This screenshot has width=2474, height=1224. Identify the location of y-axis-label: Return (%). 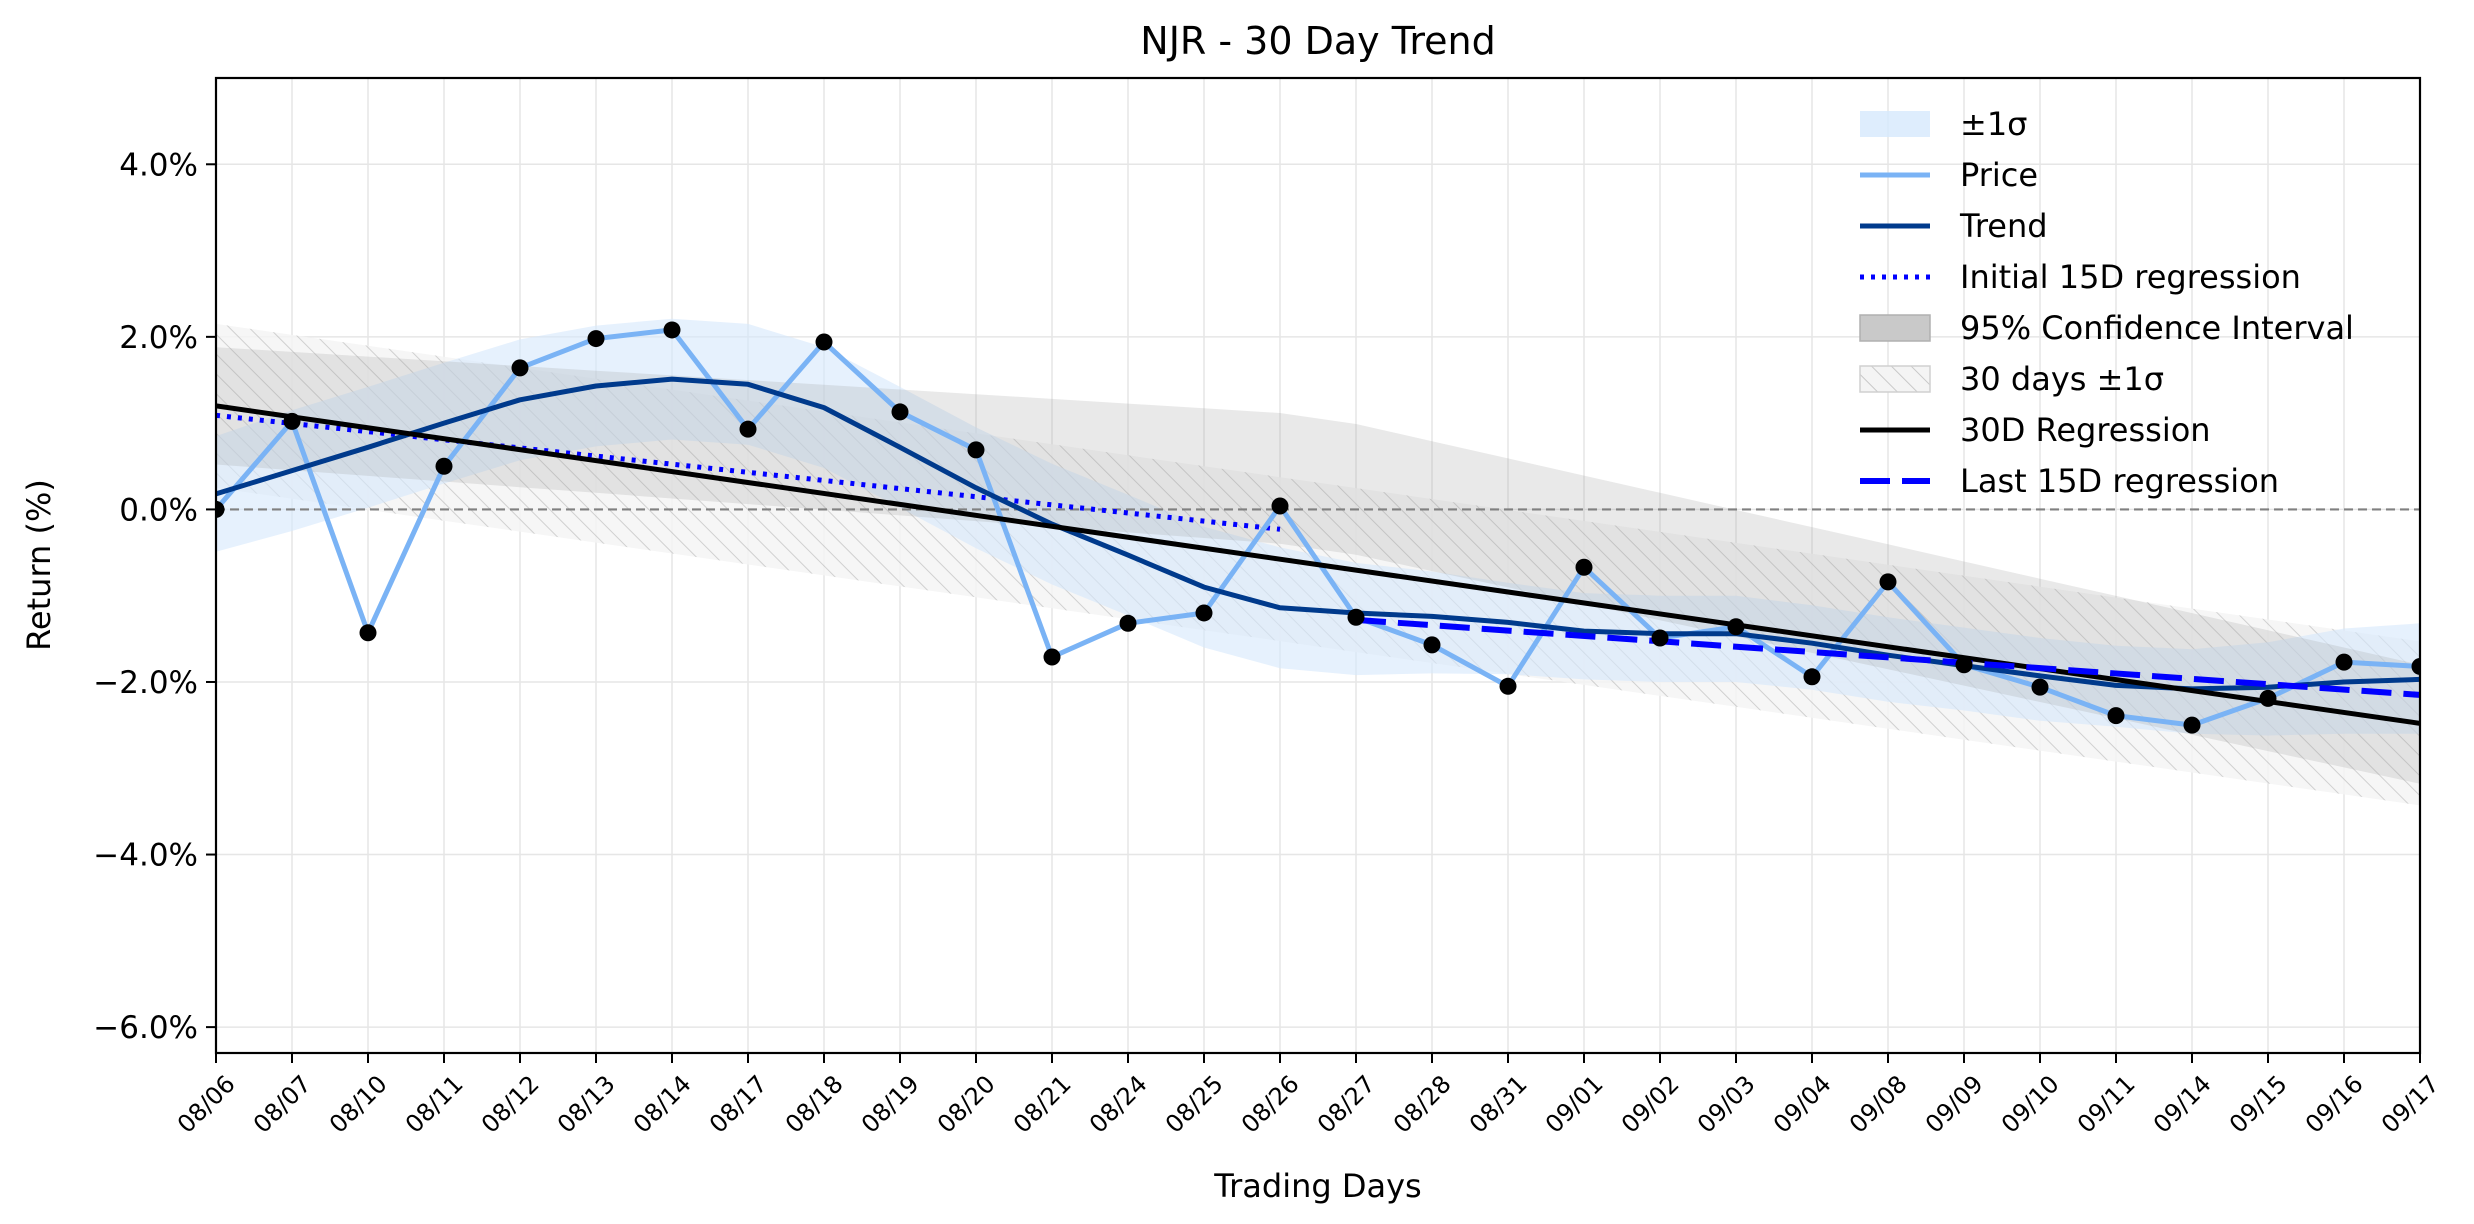
(39, 565).